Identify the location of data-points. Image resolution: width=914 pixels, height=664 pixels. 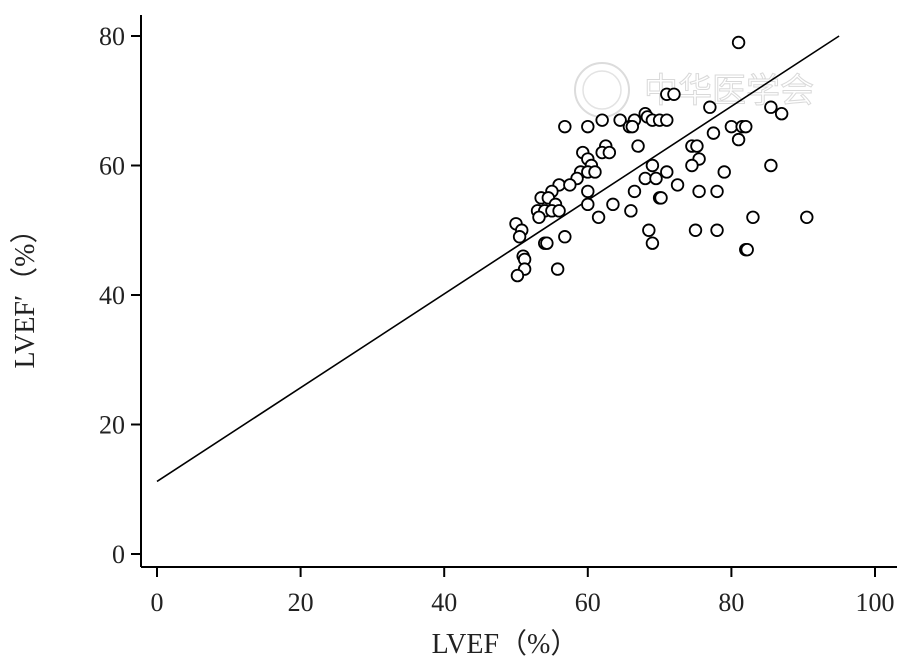
(661, 159).